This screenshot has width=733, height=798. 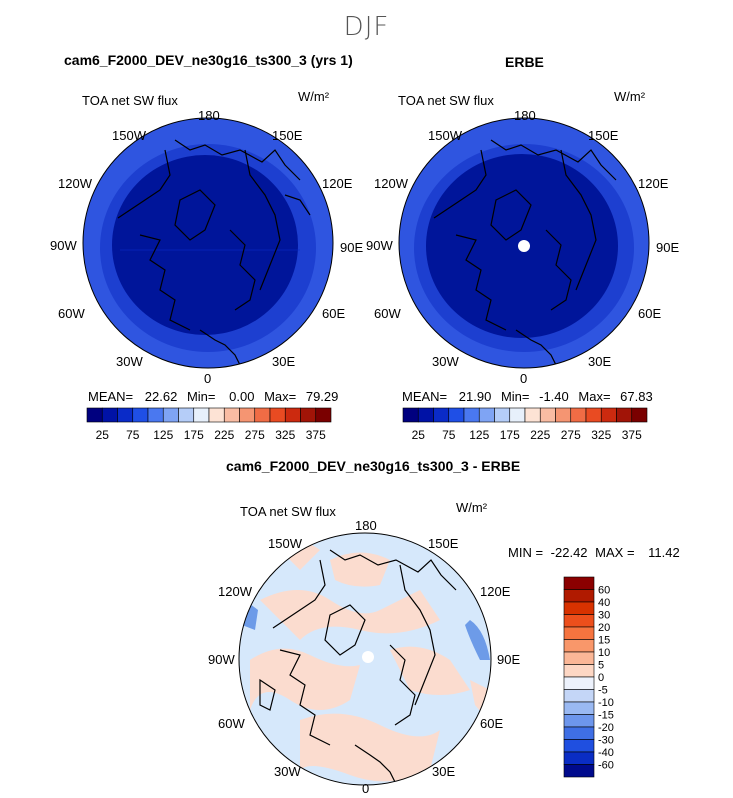 What do you see at coordinates (322, 396) in the screenshot?
I see `model-max-value: 79.29` at bounding box center [322, 396].